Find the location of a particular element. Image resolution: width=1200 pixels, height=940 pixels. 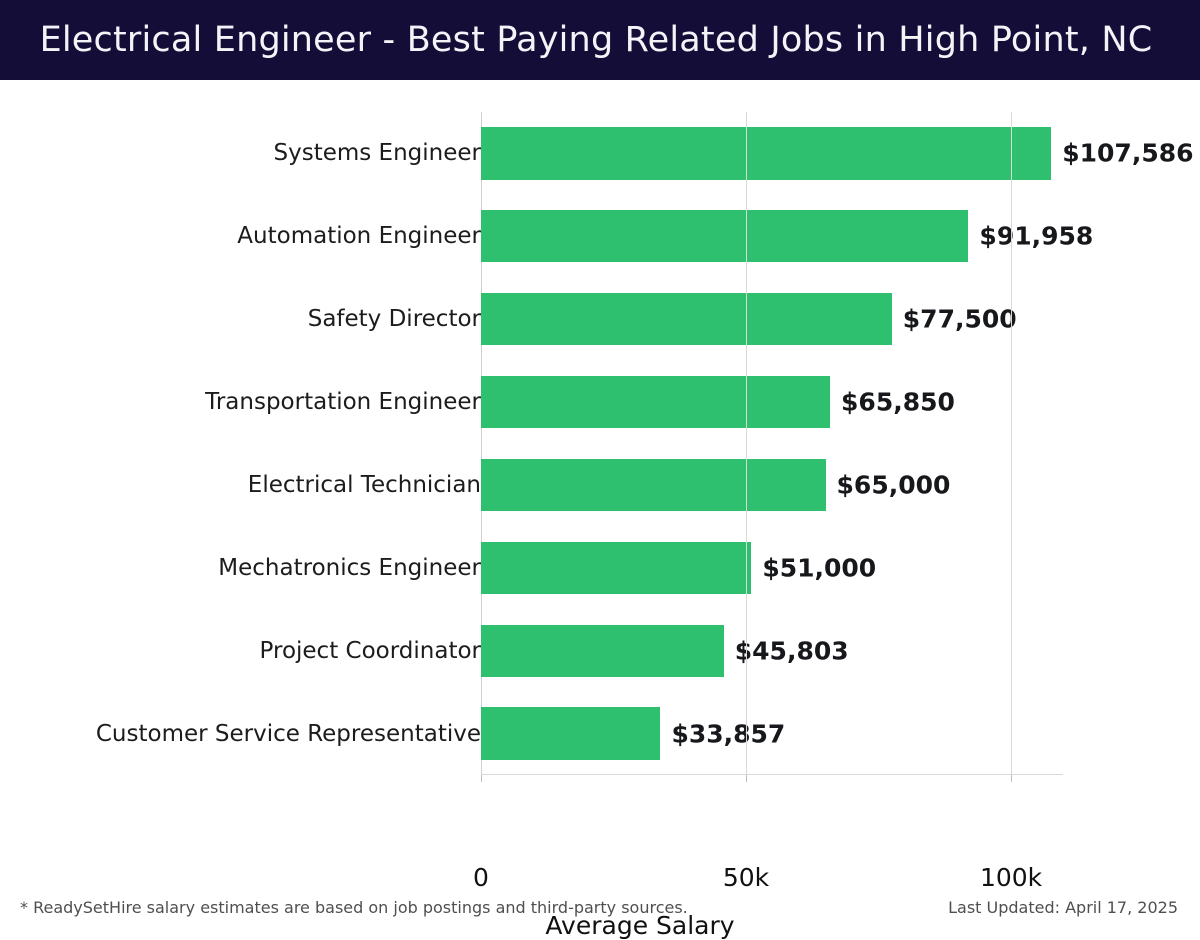

bar-row: $65,000 Electrical Technician is located at coordinates (655, 485).